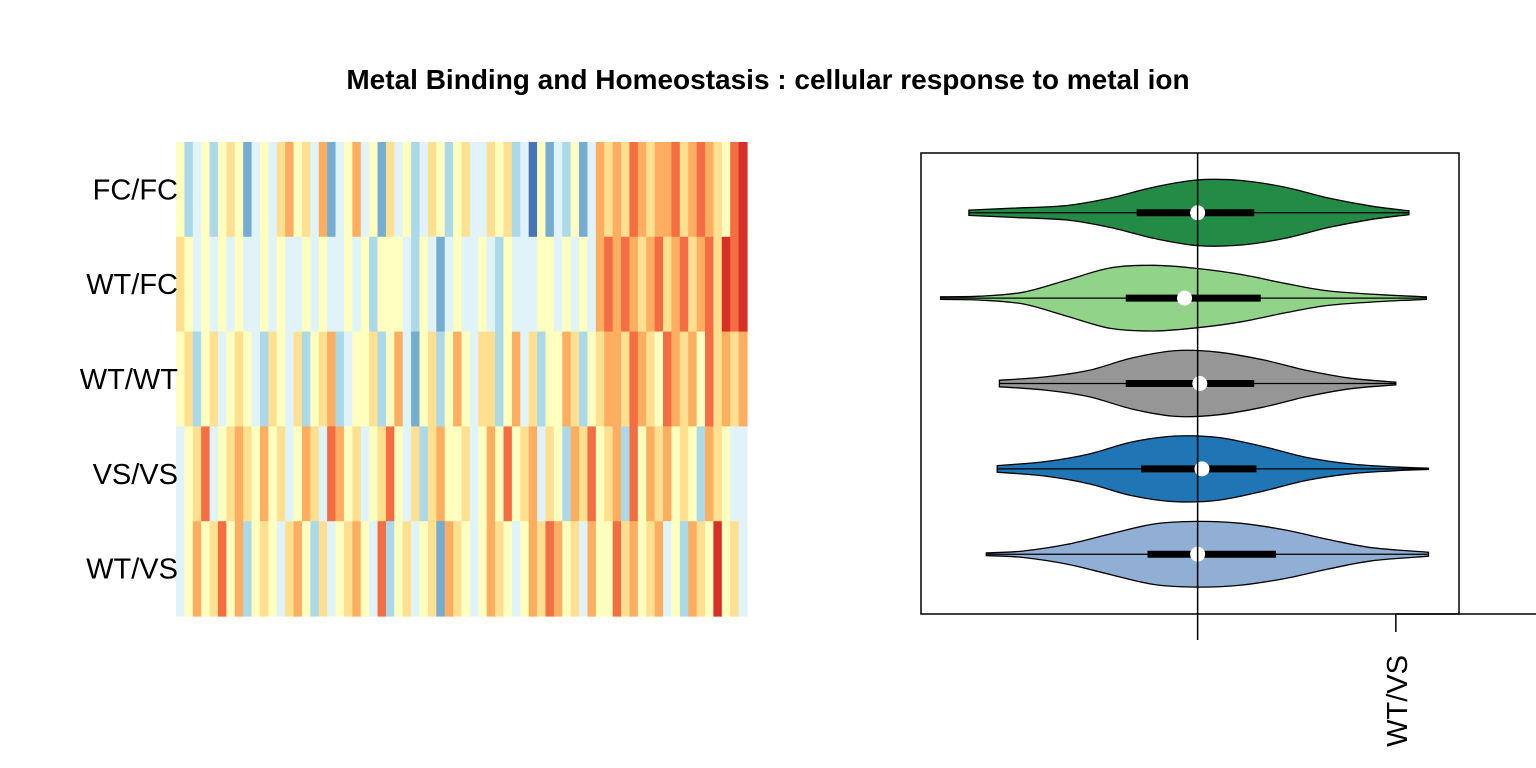  Describe the element at coordinates (129, 379) in the screenshot. I see `heatmap-row-labels: FC/FC WT/FC WT/WT VS/VS WT/VS` at that location.